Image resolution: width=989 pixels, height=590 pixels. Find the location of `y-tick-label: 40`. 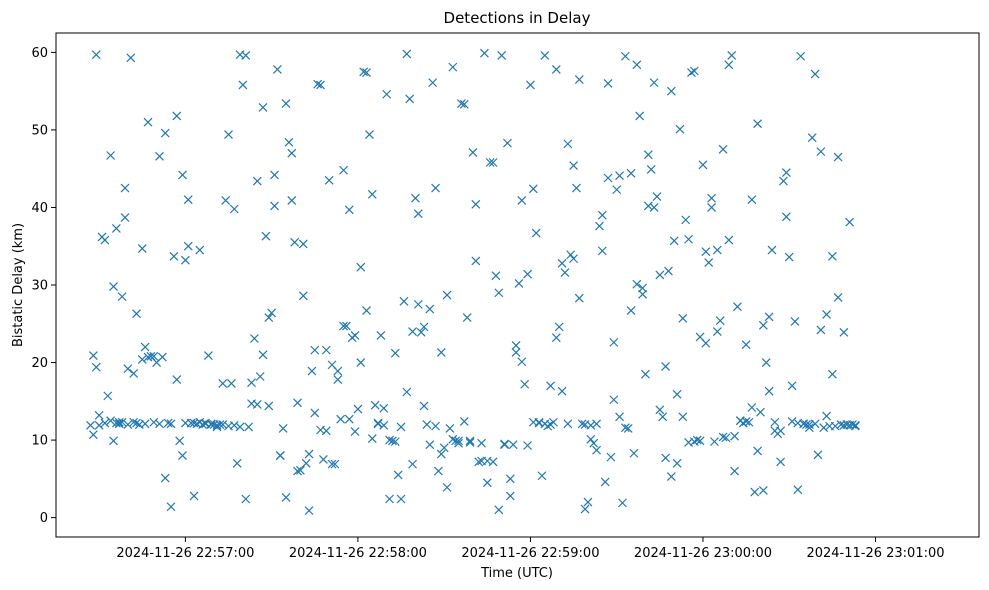

y-tick-label: 40 is located at coordinates (39, 208).